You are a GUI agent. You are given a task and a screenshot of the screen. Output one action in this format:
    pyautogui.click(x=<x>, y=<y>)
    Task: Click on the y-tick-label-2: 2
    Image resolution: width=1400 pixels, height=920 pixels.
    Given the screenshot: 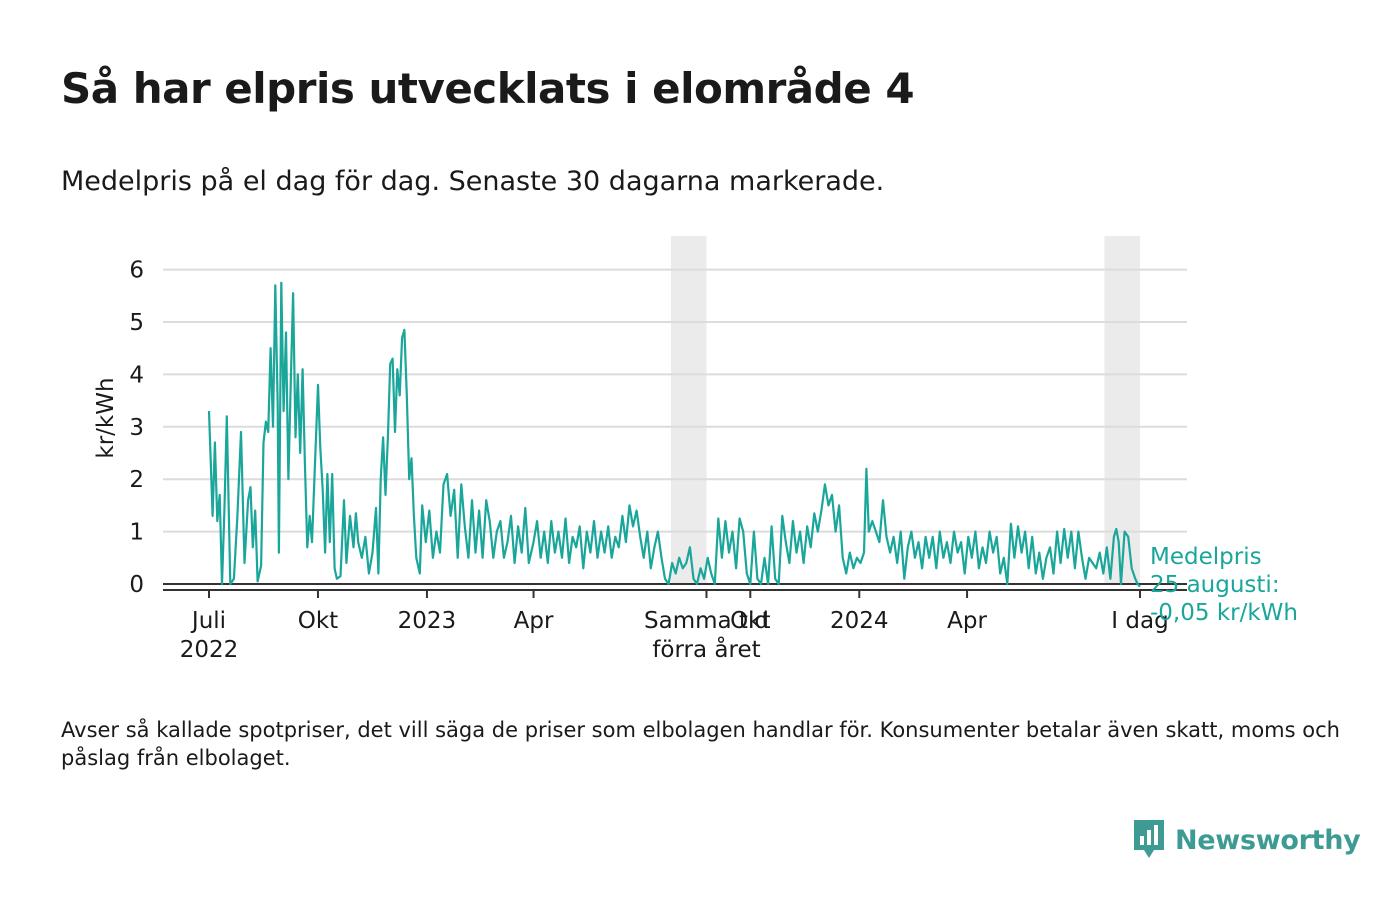 What is the action you would take?
    pyautogui.click(x=136, y=480)
    